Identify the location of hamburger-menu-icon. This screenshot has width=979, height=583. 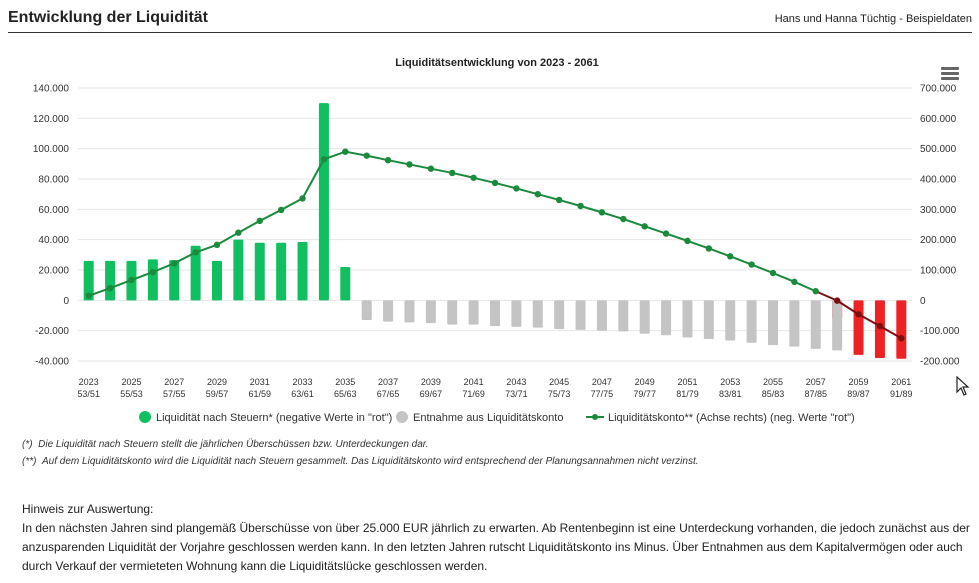
(950, 74).